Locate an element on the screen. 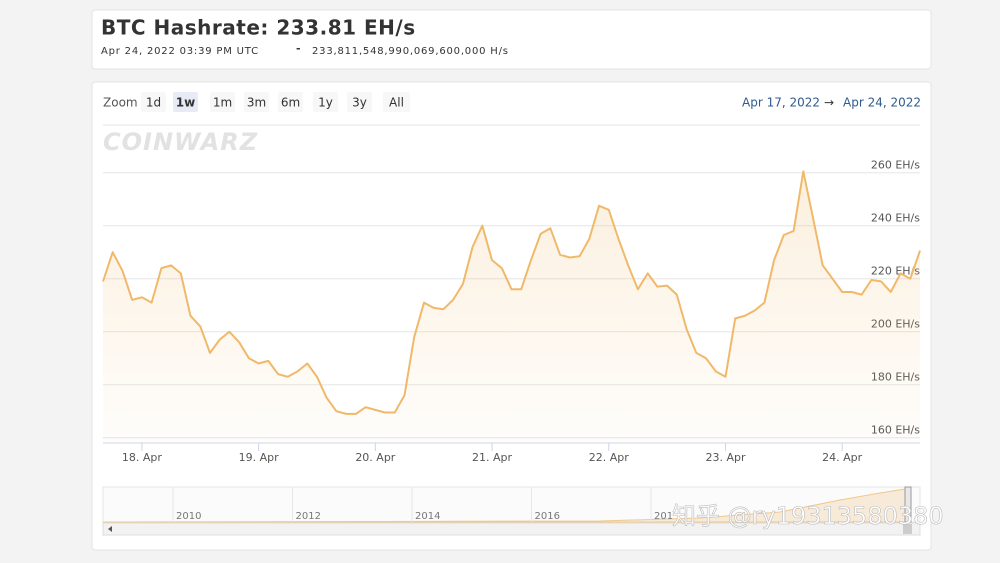 The width and height of the screenshot is (1000, 563). zoom-button-label: 1m is located at coordinates (222, 103).